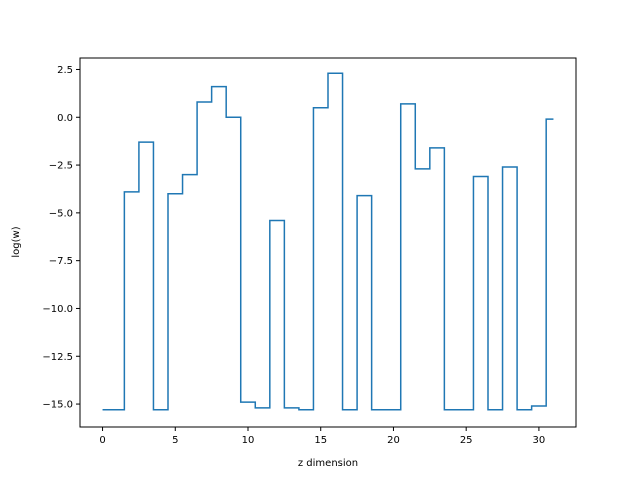  I want to click on x-tick-label: 20, so click(393, 440).